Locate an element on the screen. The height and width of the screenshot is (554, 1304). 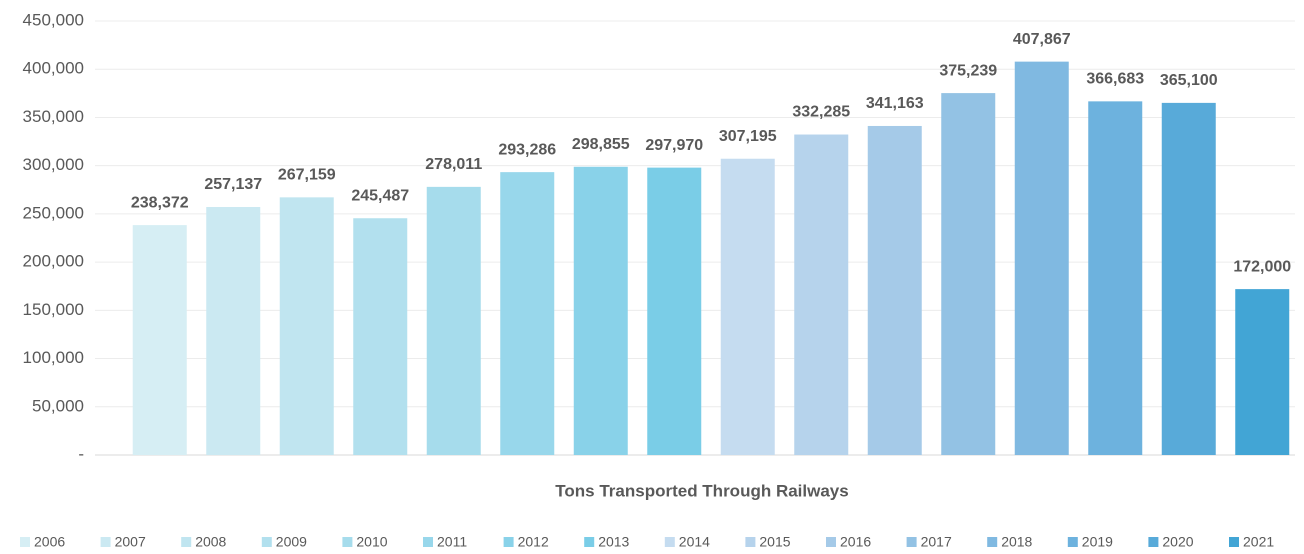
data-label: 172,000 is located at coordinates (1262, 266).